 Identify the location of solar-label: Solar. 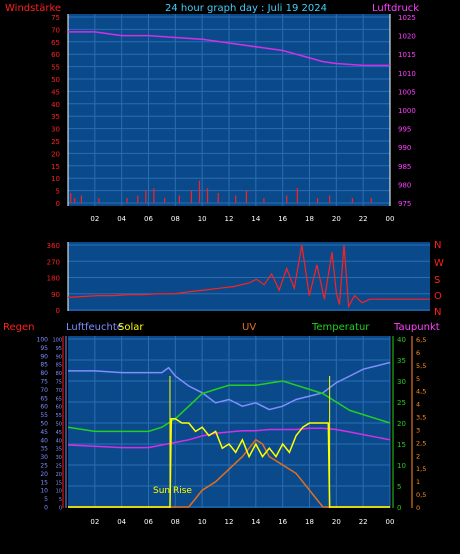
(131, 327).